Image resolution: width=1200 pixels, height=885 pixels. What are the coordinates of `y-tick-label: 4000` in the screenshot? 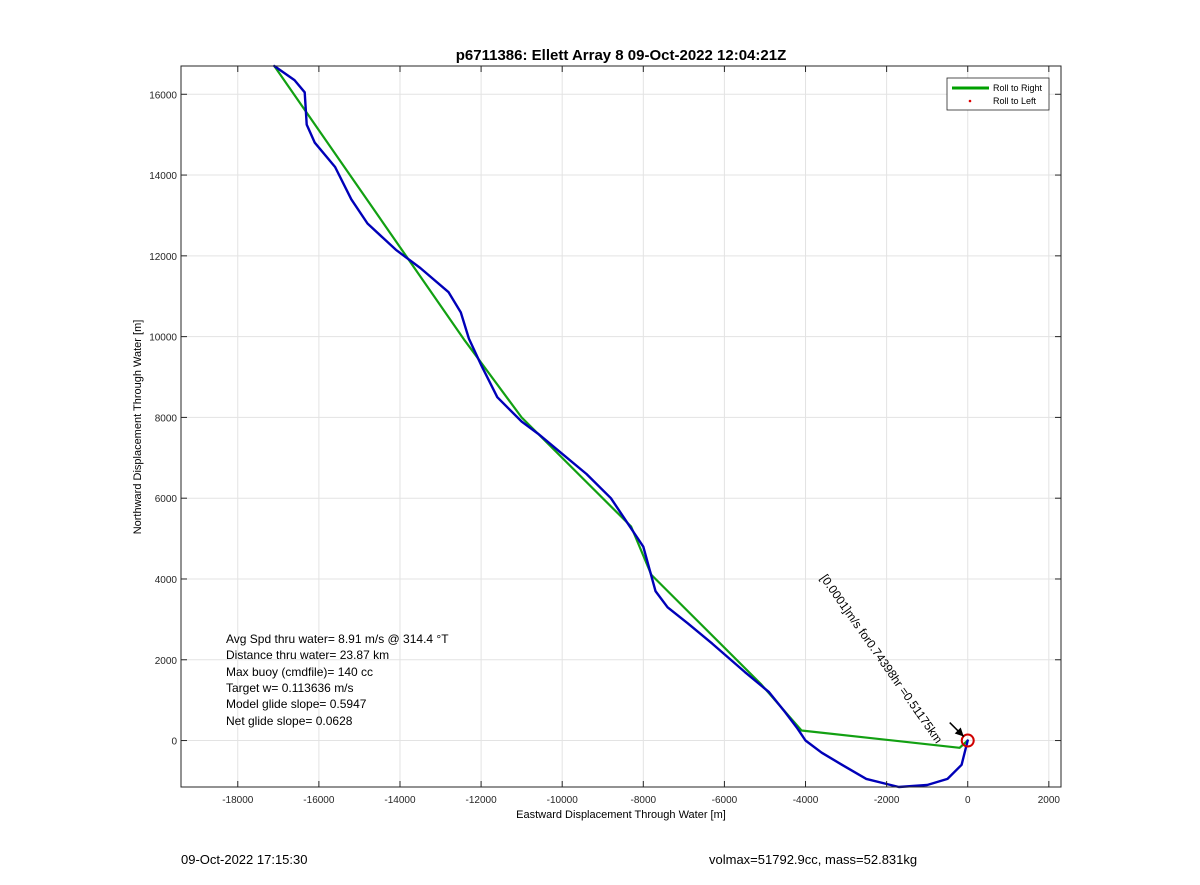 It's located at (166, 580).